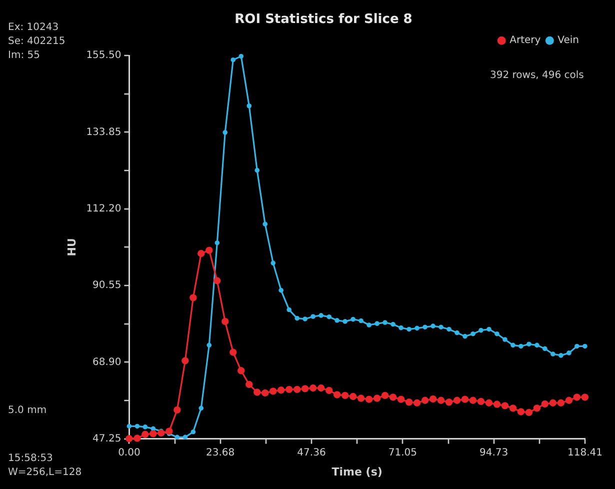 This screenshot has height=489, width=615. Describe the element at coordinates (104, 208) in the screenshot. I see `y-tick-label: 112.20` at that location.